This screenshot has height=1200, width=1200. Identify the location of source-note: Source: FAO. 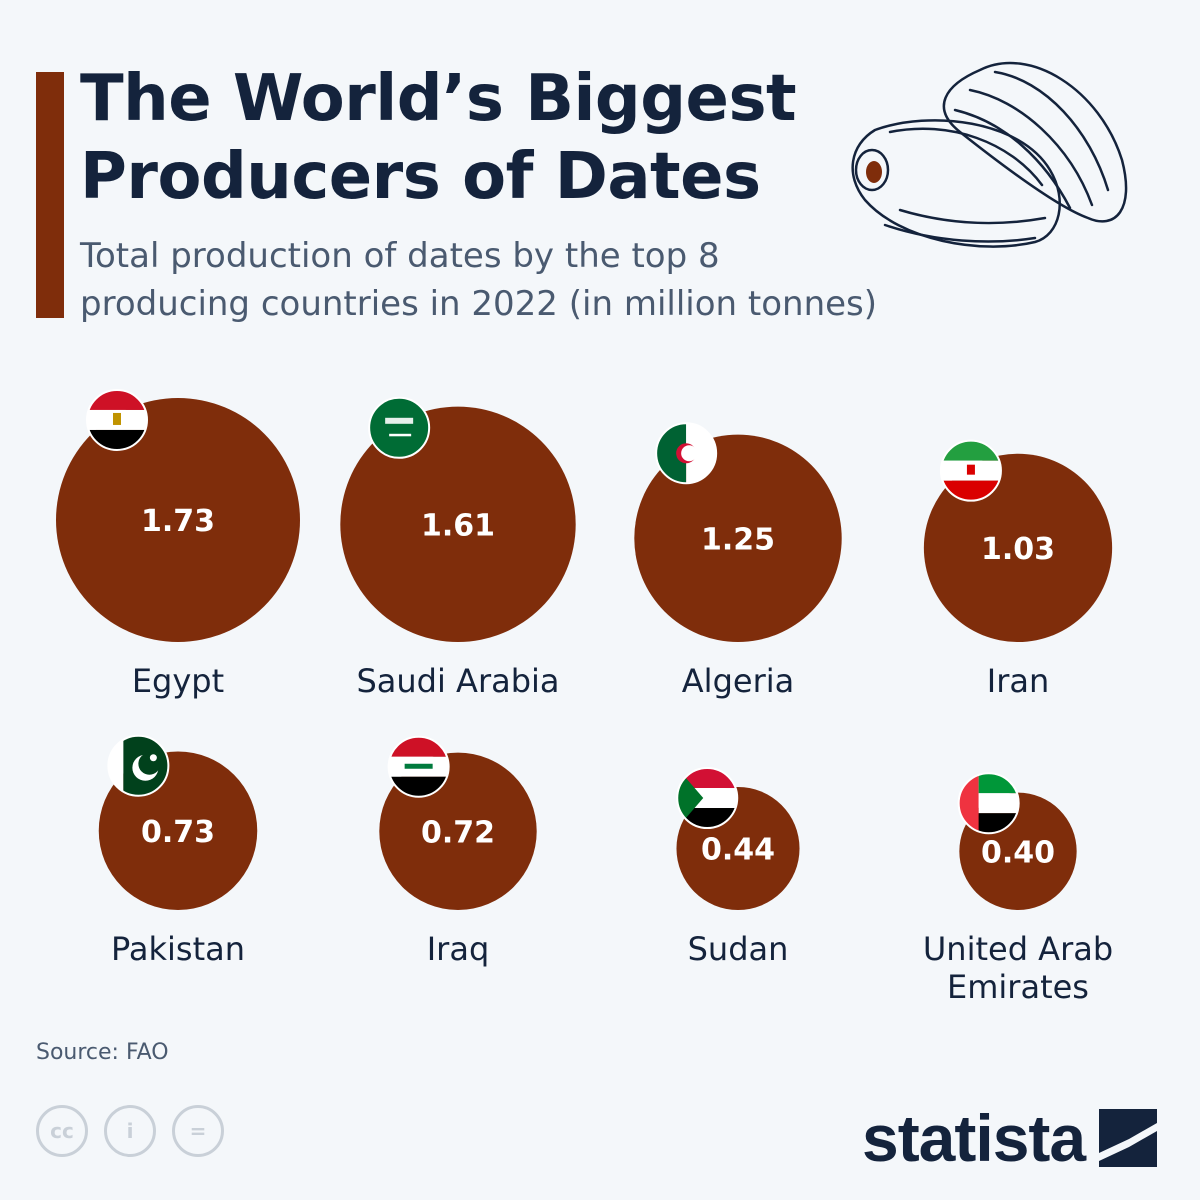
(102, 1052).